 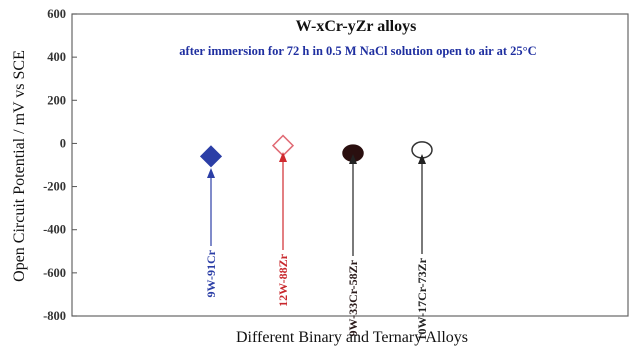 What do you see at coordinates (422, 298) in the screenshot?
I see `point-label: 10W-17Cr-73Zr` at bounding box center [422, 298].